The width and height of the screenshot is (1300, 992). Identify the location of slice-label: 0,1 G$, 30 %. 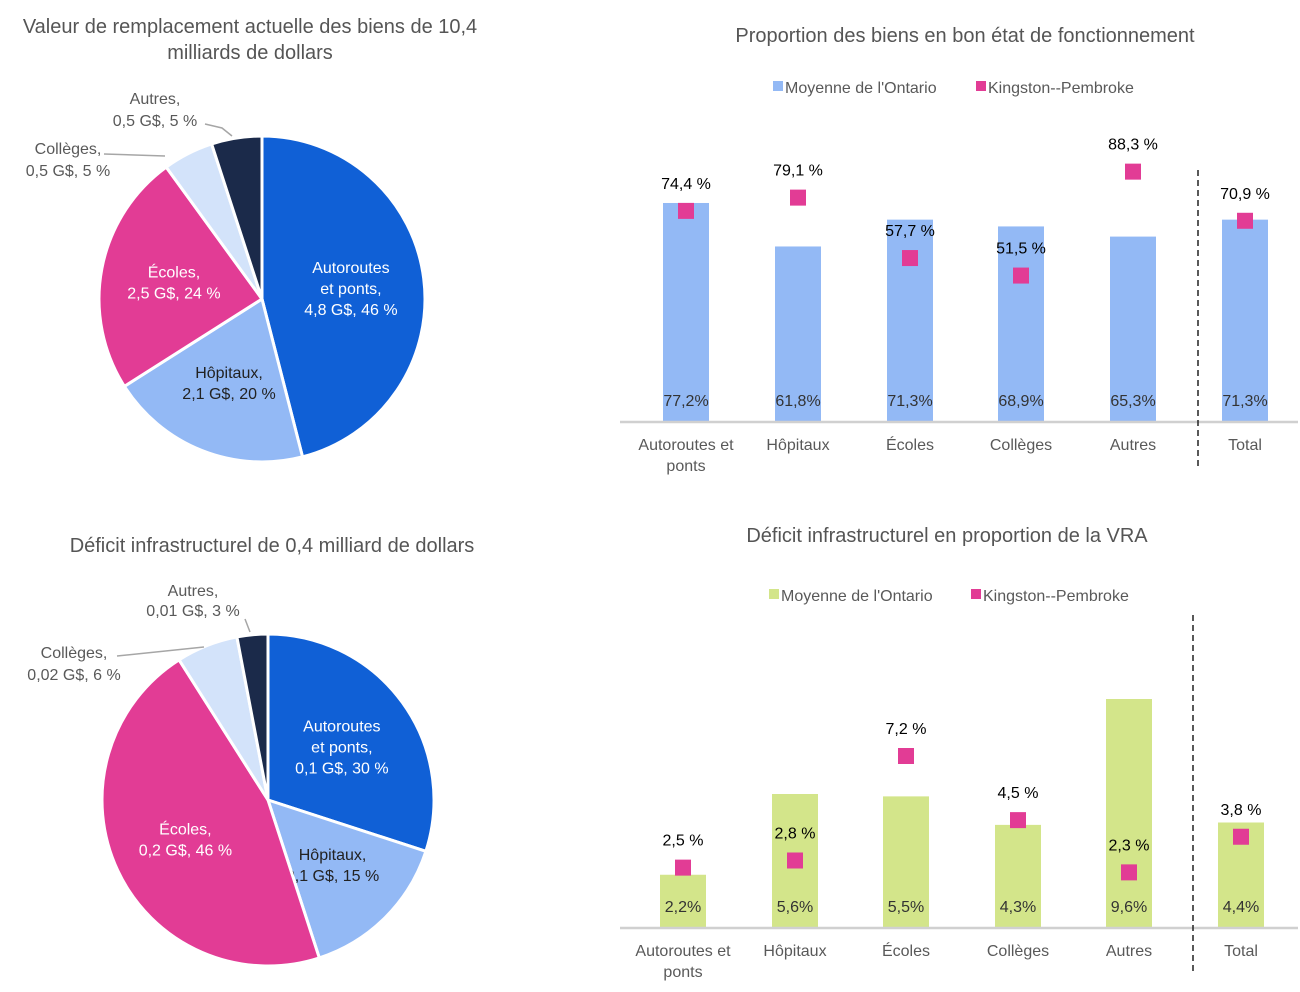
(341, 768).